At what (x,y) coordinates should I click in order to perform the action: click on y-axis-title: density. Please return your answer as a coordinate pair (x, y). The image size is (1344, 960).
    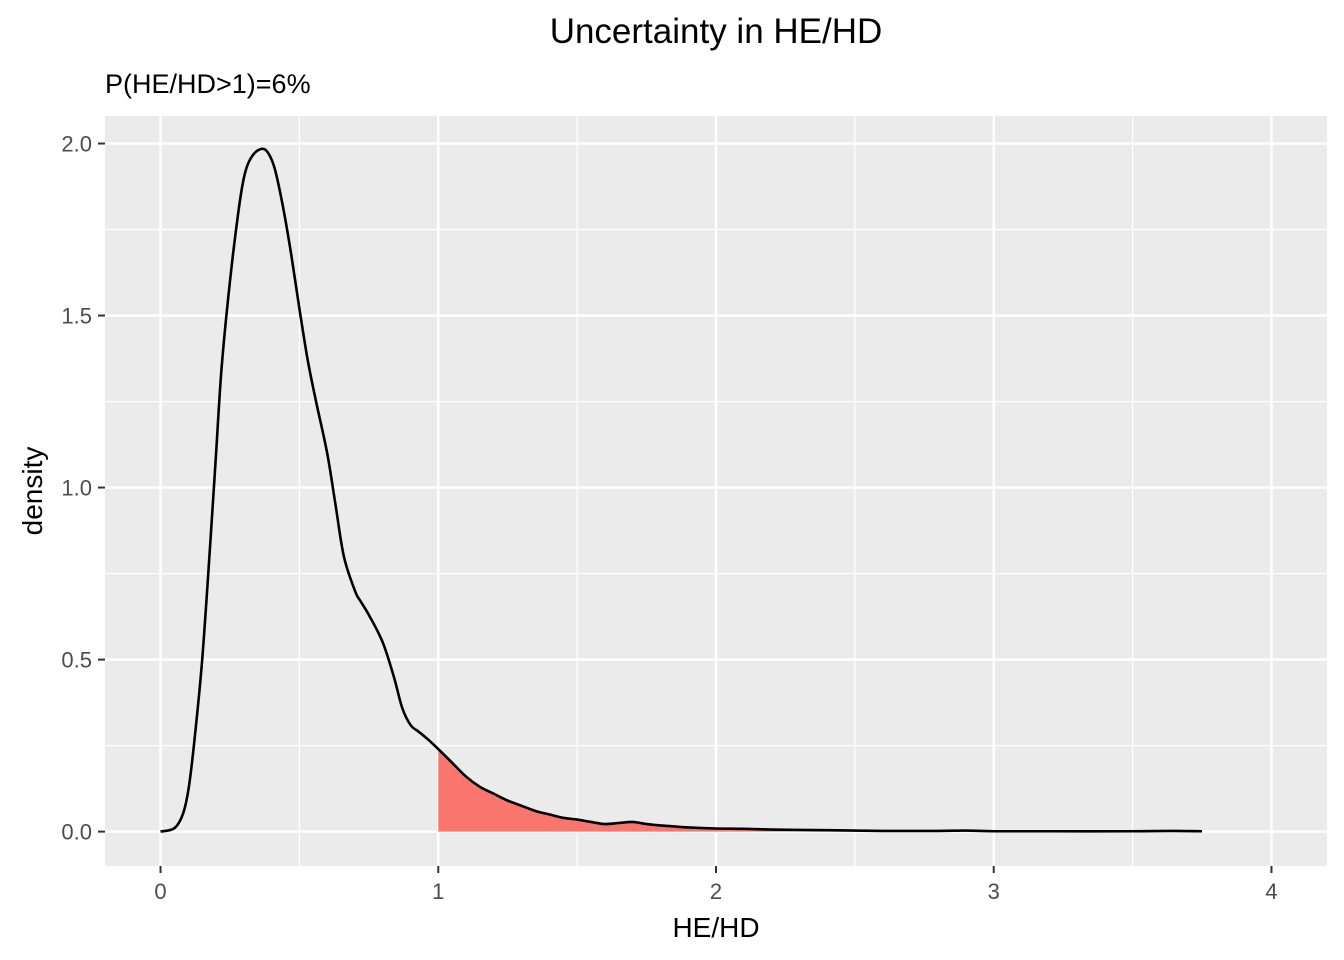
    Looking at the image, I should click on (32, 491).